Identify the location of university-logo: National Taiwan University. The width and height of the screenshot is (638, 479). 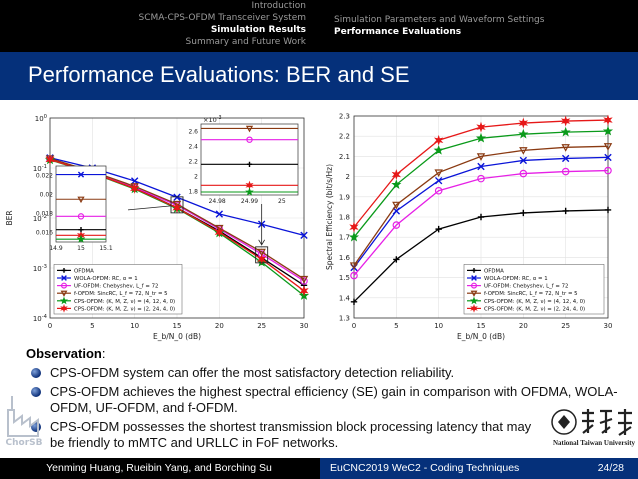
(594, 430).